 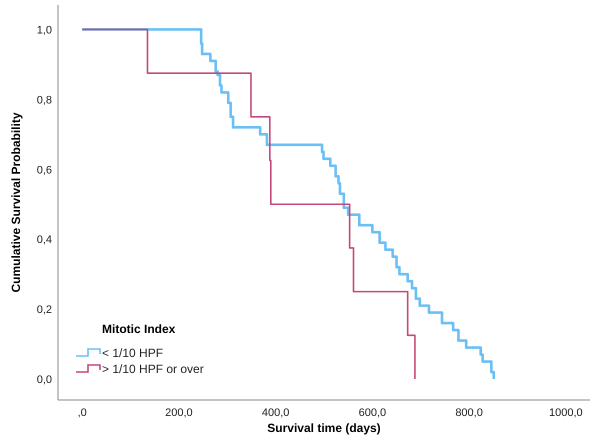 I want to click on x-axis-title: Survival time (days), so click(x=324, y=428).